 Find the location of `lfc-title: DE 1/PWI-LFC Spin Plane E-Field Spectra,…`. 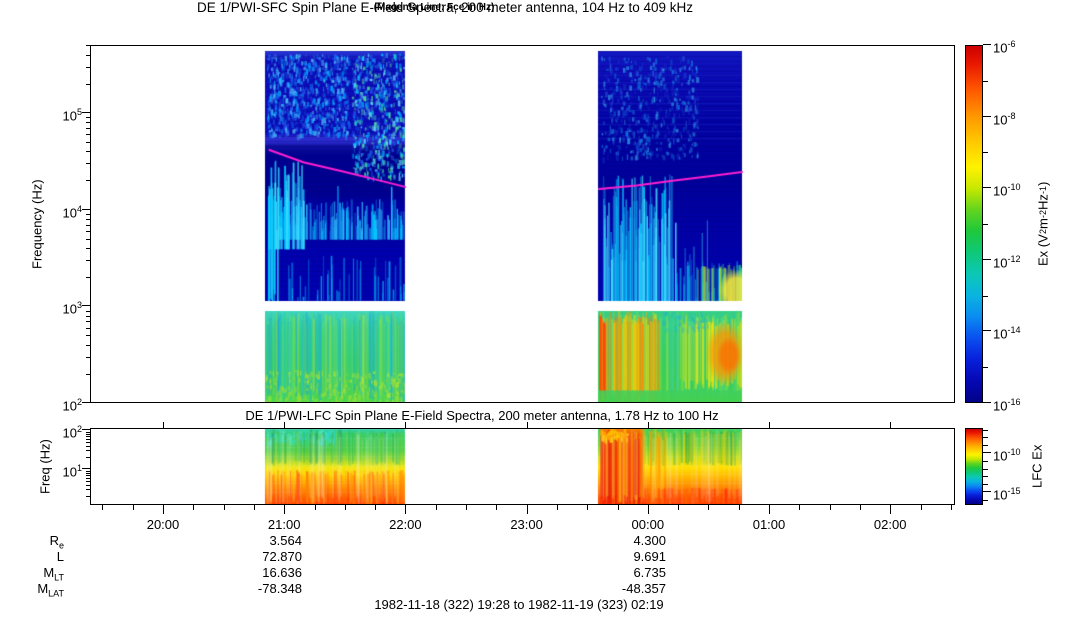

lfc-title: DE 1/PWI-LFC Spin Plane E-Field Spectra,… is located at coordinates (482, 415).